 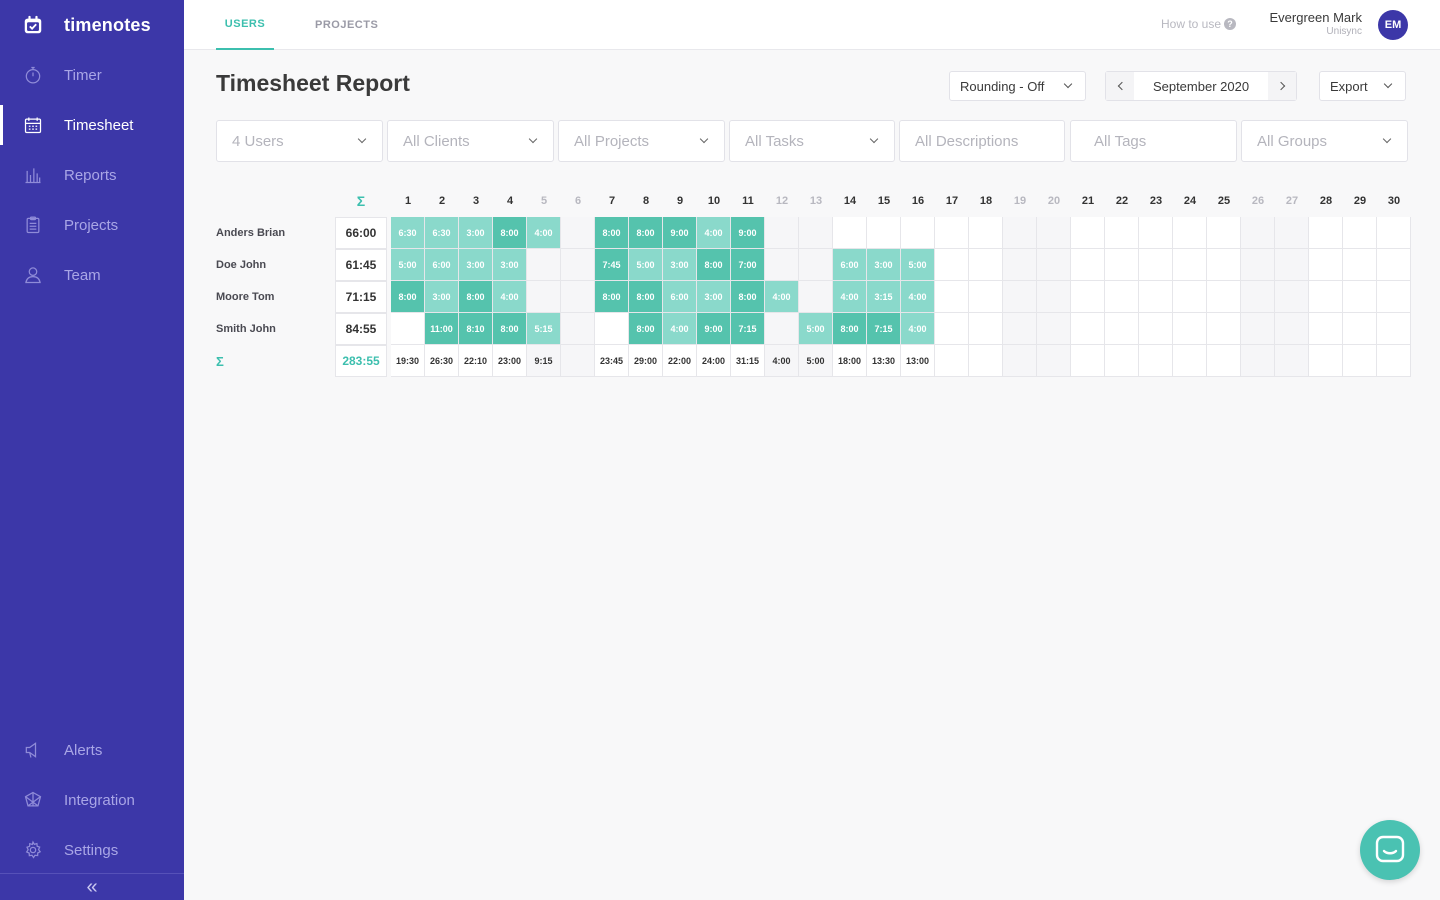 What do you see at coordinates (92, 275) in the screenshot?
I see `sidebar-item-team: Team` at bounding box center [92, 275].